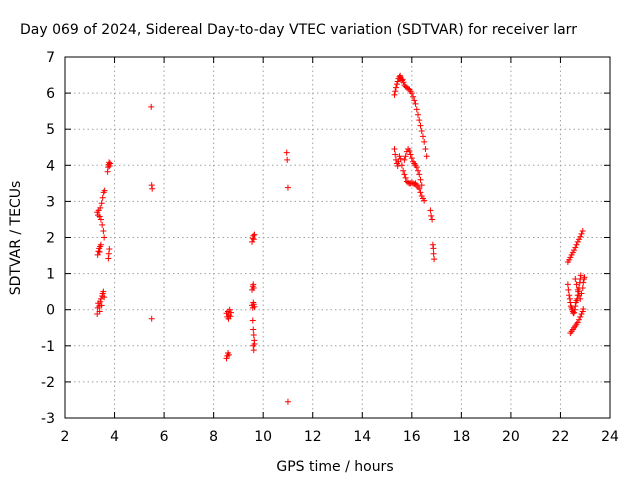 The height and width of the screenshot is (480, 640). What do you see at coordinates (16, 238) in the screenshot?
I see `y-axis-label: SDTVAR / TECUs` at bounding box center [16, 238].